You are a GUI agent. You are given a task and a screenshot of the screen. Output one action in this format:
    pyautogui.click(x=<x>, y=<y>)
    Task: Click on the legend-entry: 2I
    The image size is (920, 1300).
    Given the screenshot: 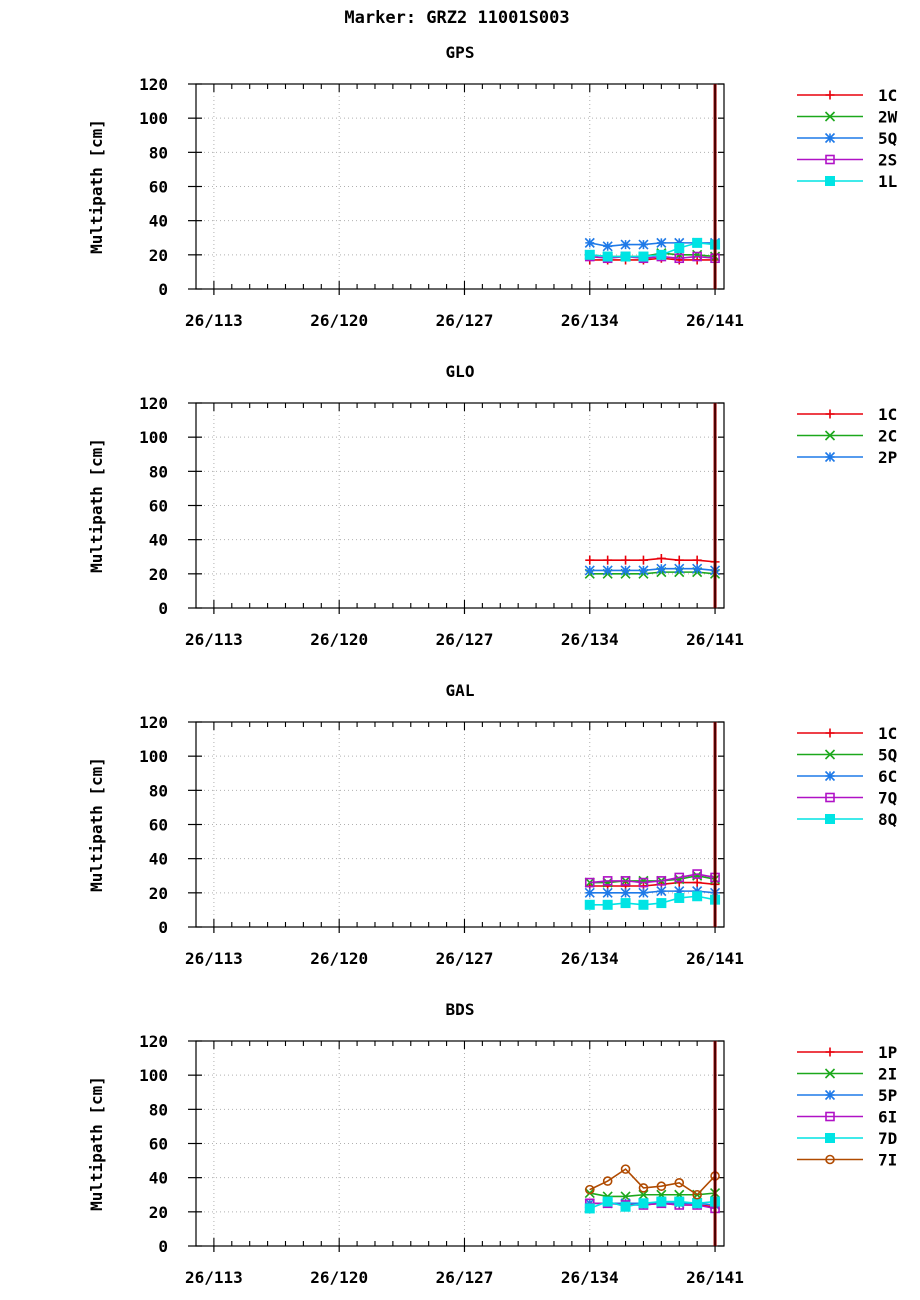 What is the action you would take?
    pyautogui.click(x=847, y=1074)
    